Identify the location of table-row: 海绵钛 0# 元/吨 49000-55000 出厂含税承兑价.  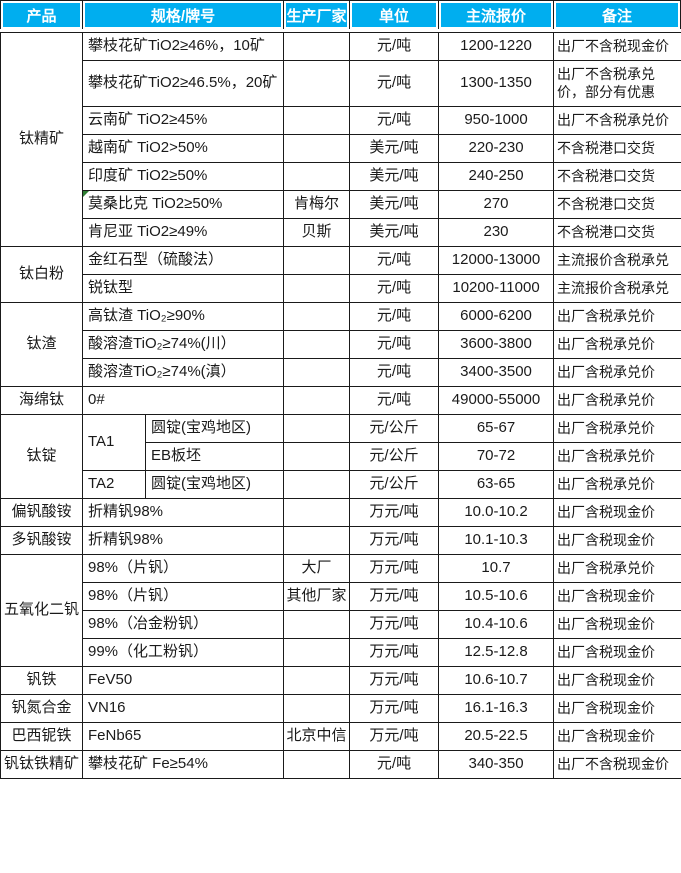
(340, 400).